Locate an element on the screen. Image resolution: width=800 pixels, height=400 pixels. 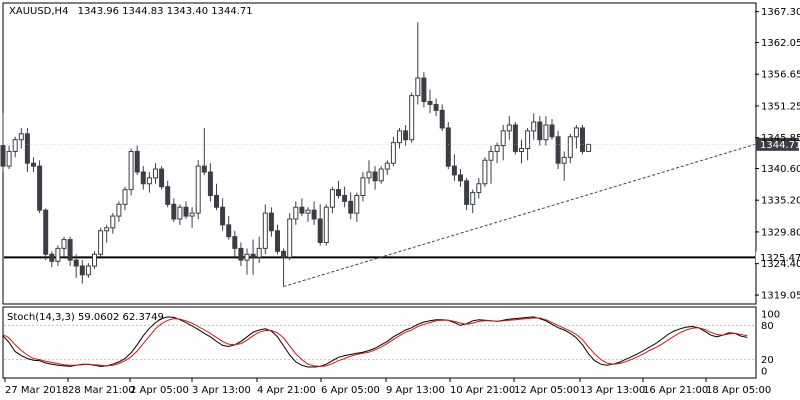
current-price-label: 1344.71 is located at coordinates (780, 145).